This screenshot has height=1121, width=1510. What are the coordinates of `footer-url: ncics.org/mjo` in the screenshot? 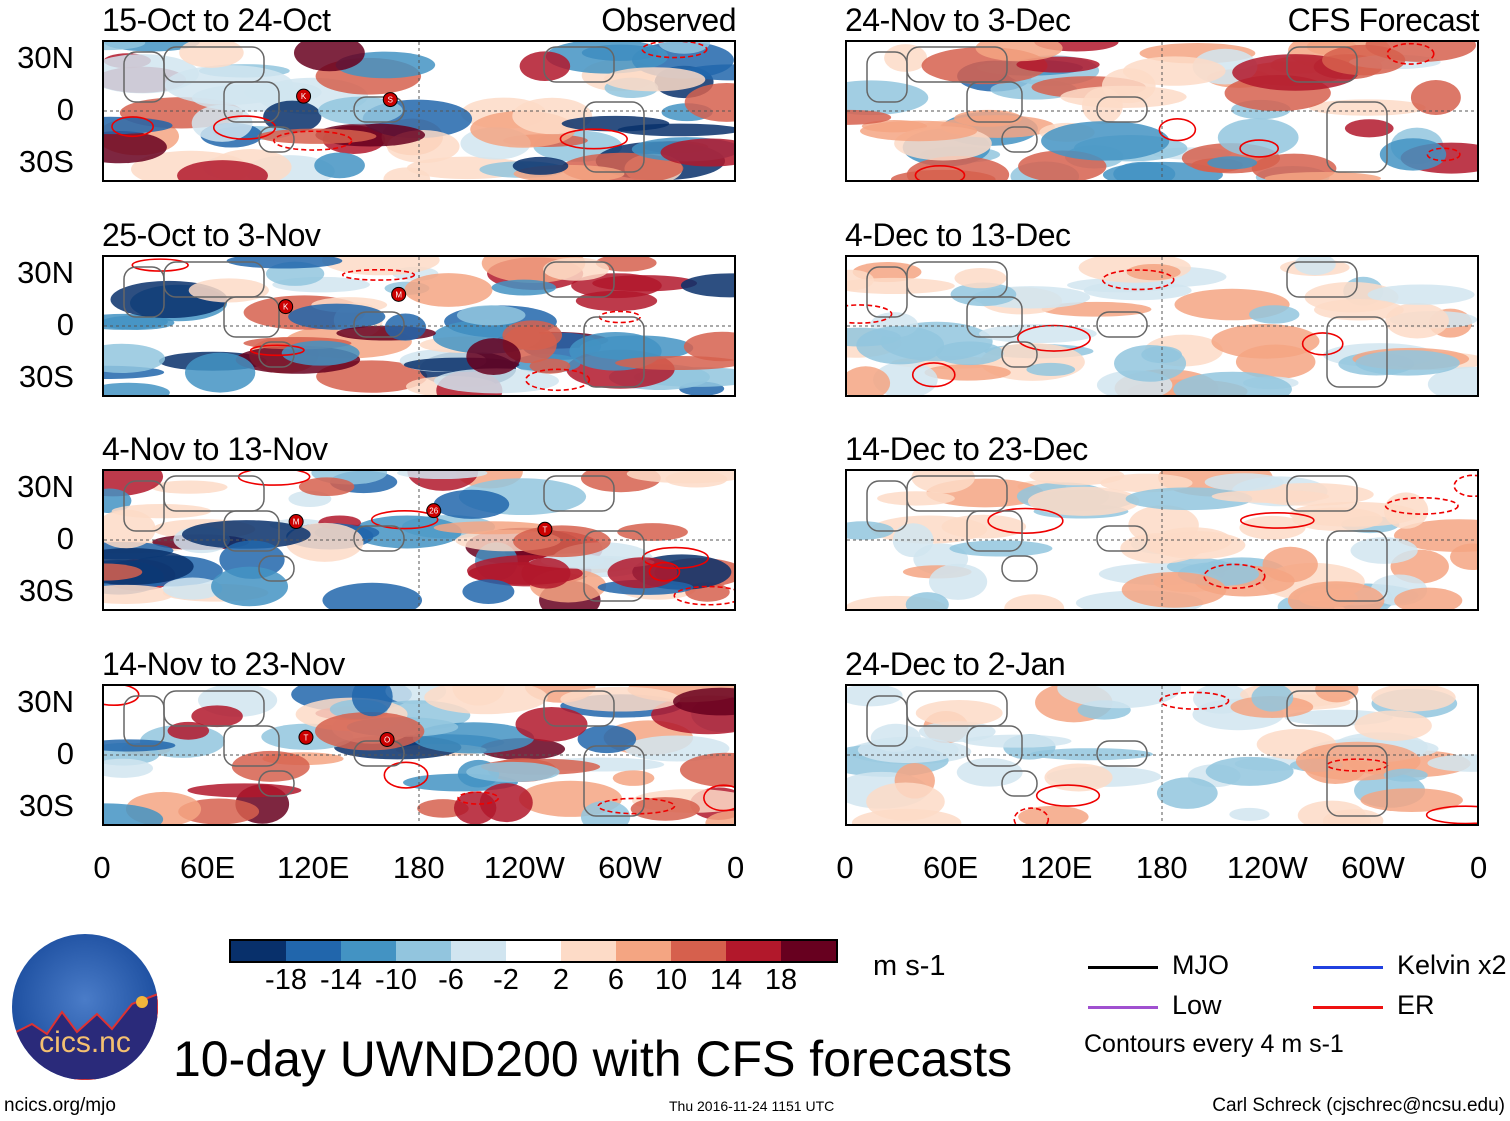 It's located at (60, 1105).